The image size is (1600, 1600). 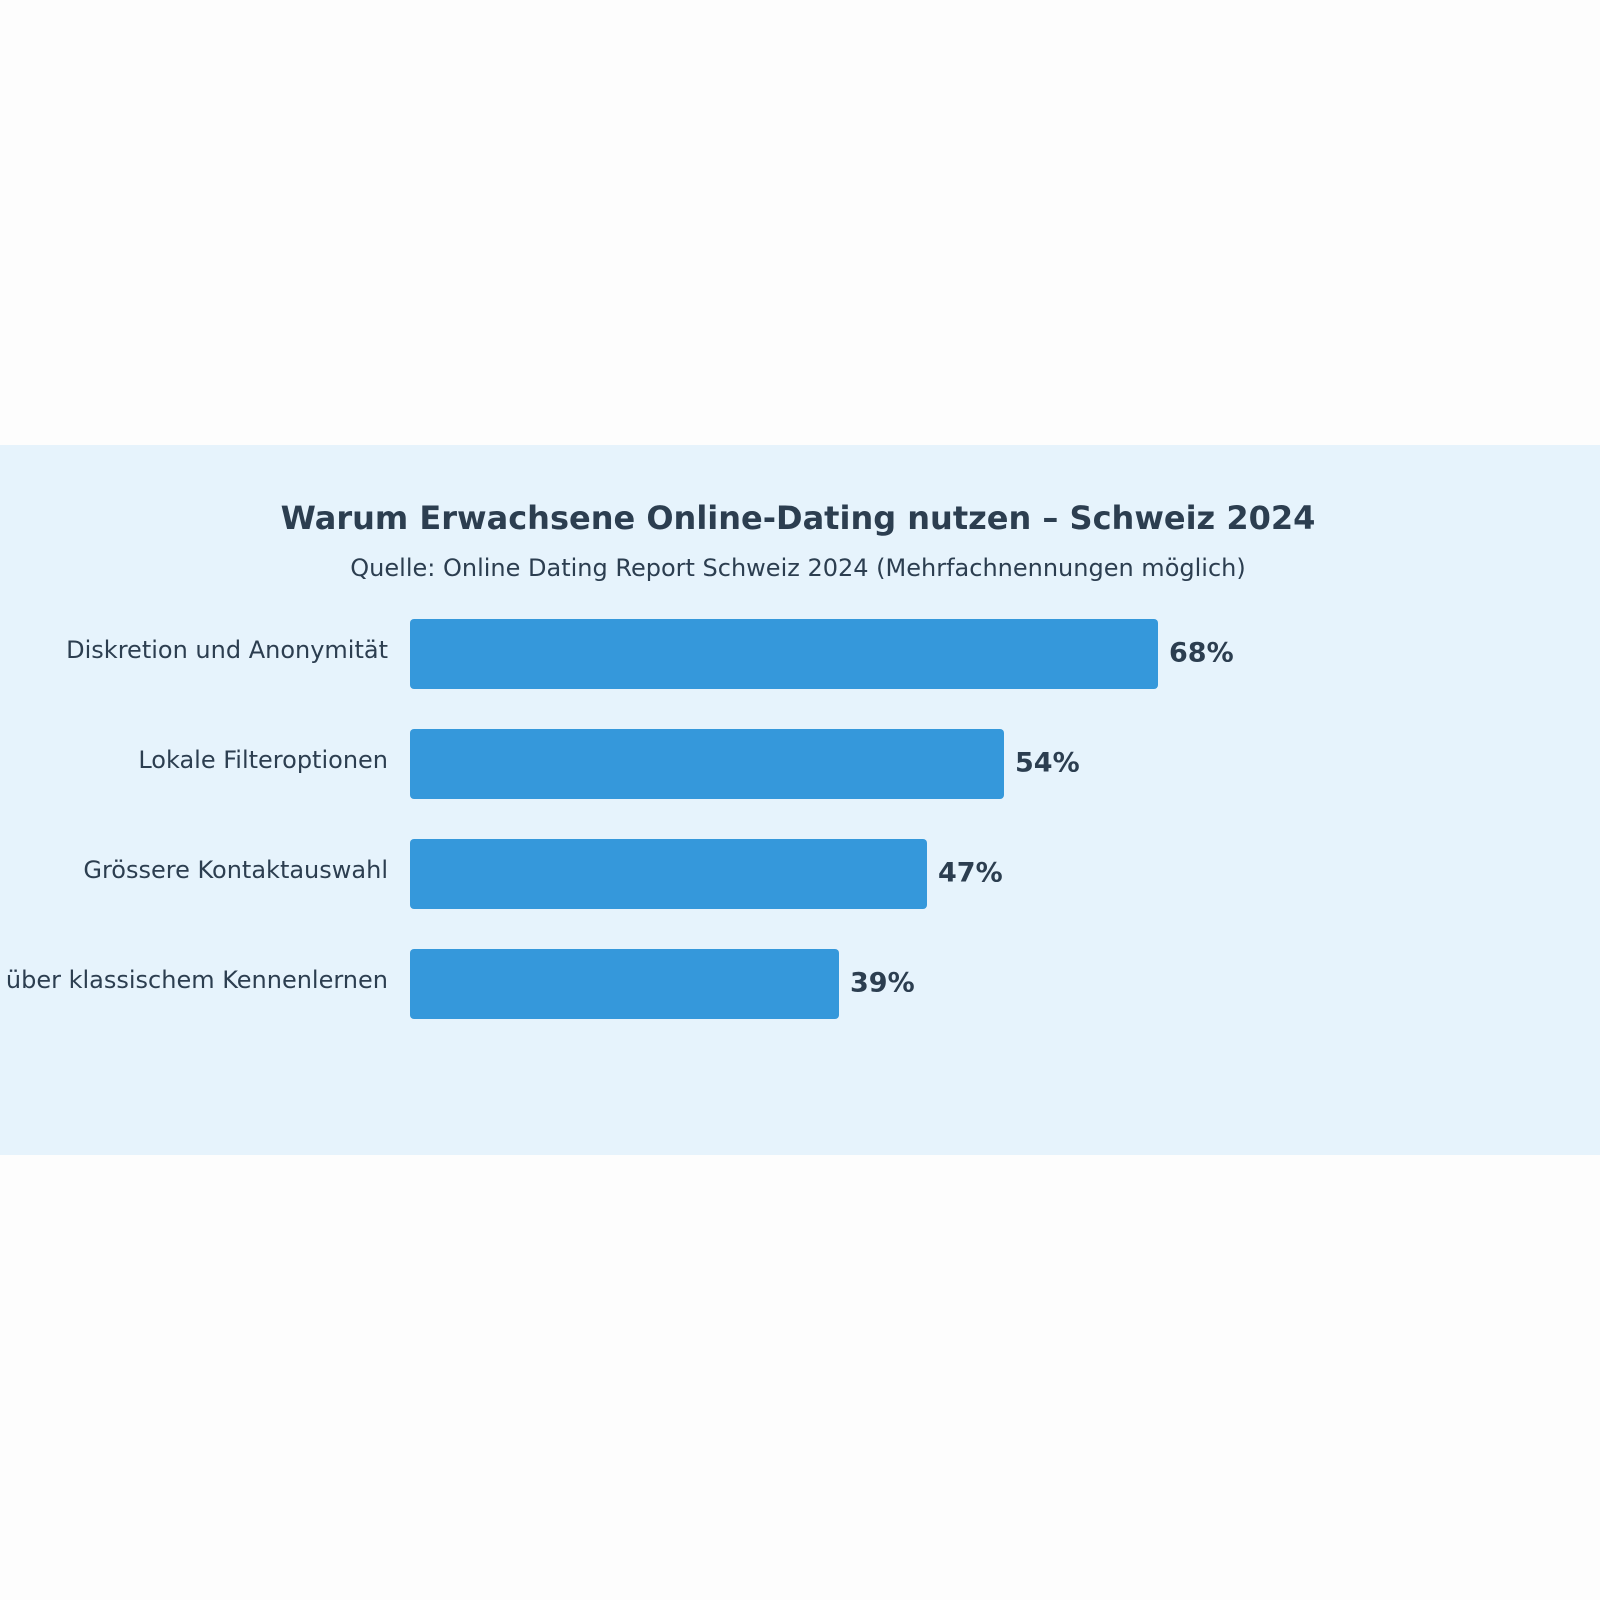 I want to click on value-label: 54%, so click(x=1047, y=763).